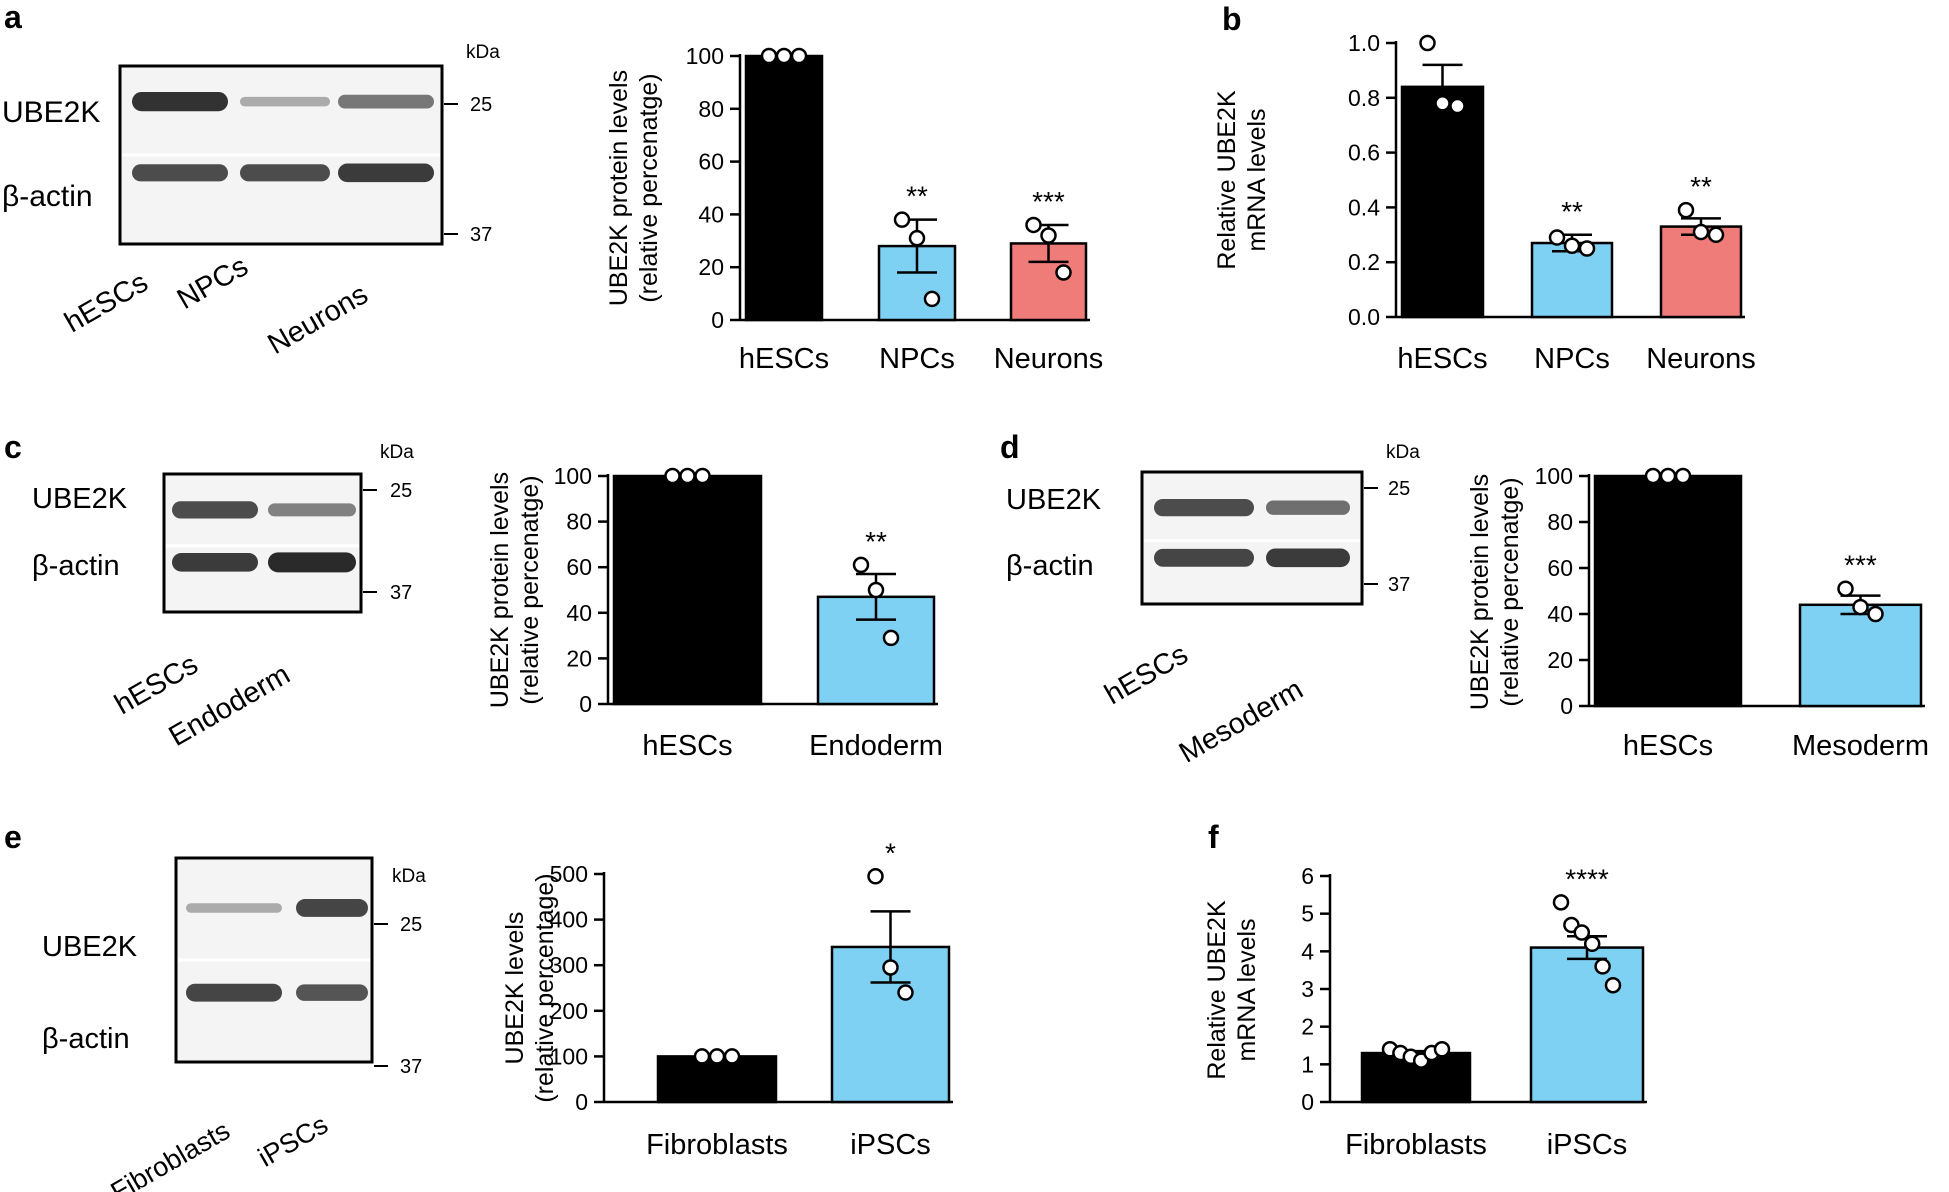 This screenshot has width=1949, height=1192. Describe the element at coordinates (1213, 837) in the screenshot. I see `panel-letter-f: f` at that location.